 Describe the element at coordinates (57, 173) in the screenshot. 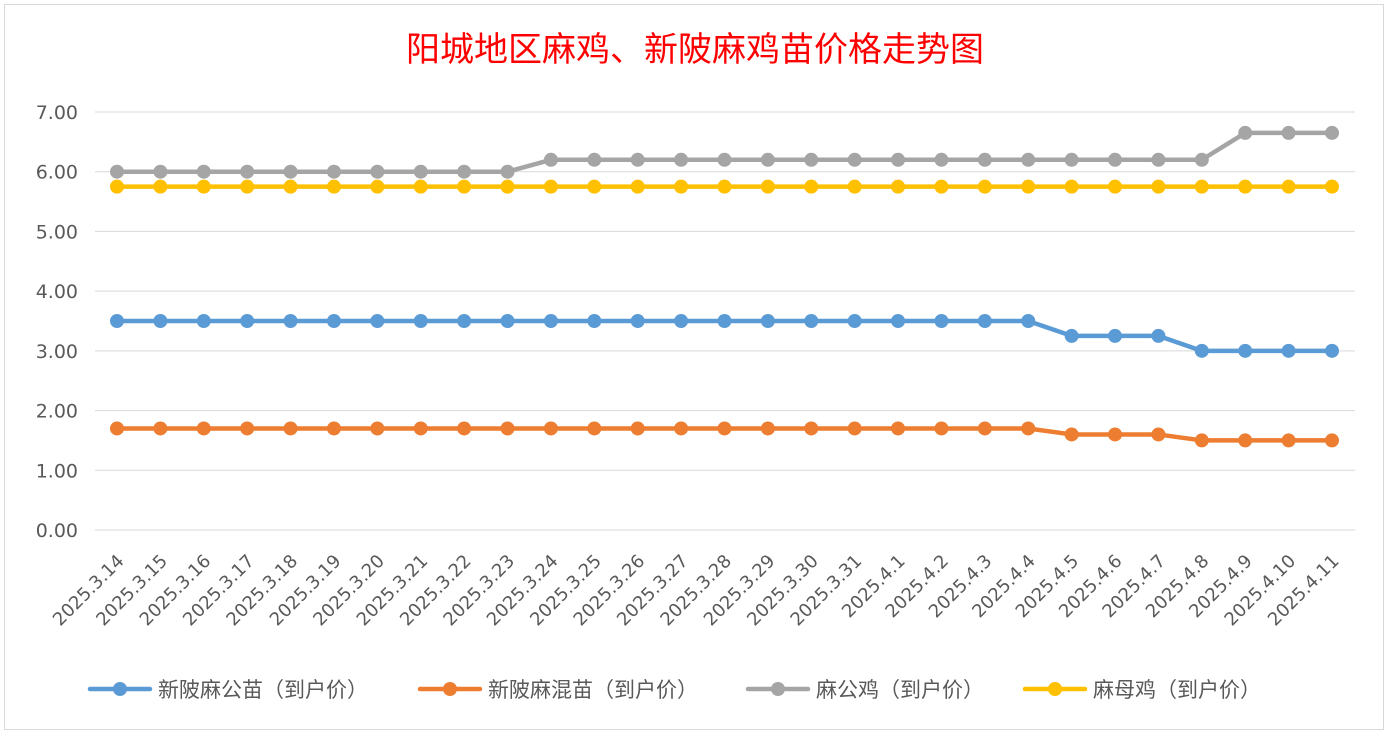

I see `y-tick-label: 6.00` at that location.